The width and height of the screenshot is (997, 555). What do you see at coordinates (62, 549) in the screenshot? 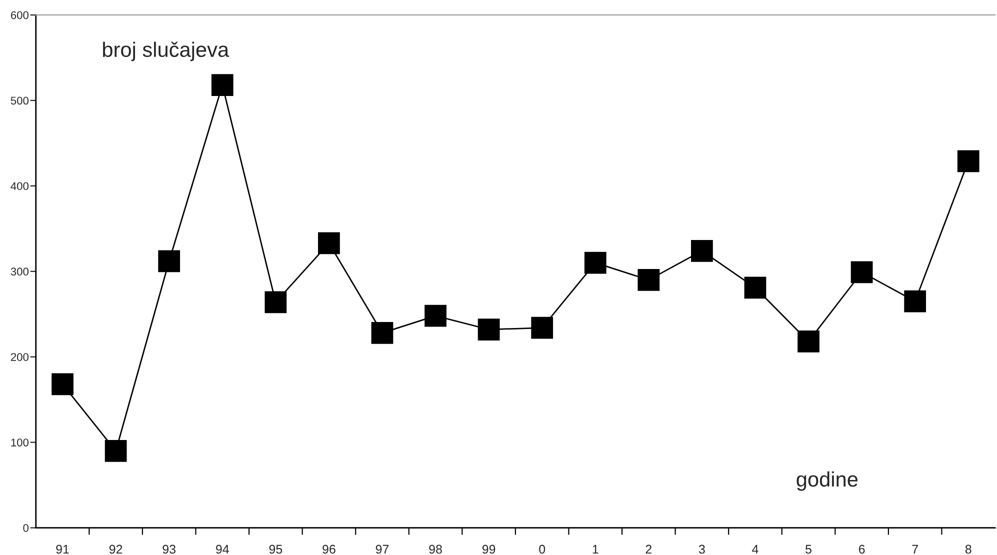
I see `x-tick-label: 91` at bounding box center [62, 549].